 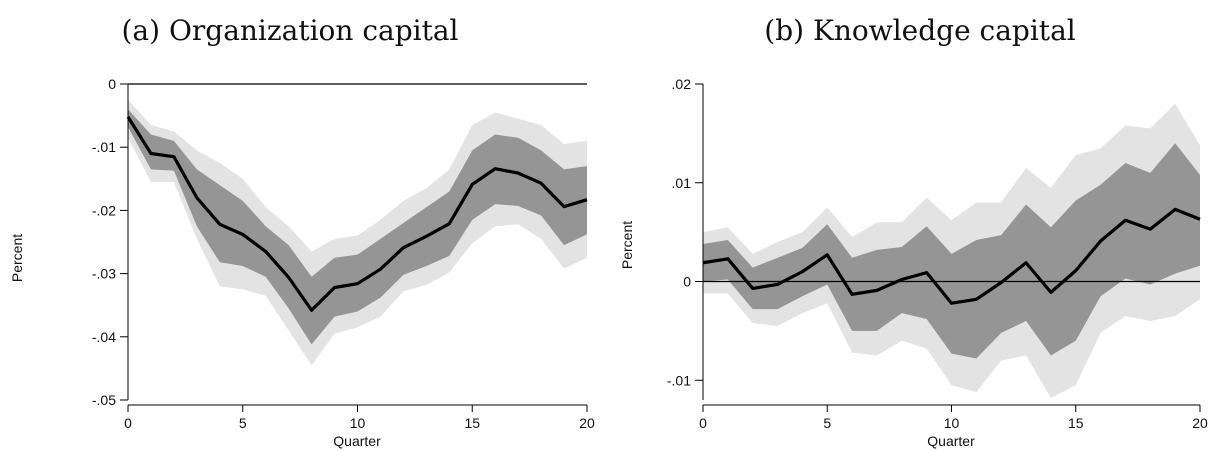 I want to click on panel-a-x-axis-label: Quarter, so click(x=357, y=441).